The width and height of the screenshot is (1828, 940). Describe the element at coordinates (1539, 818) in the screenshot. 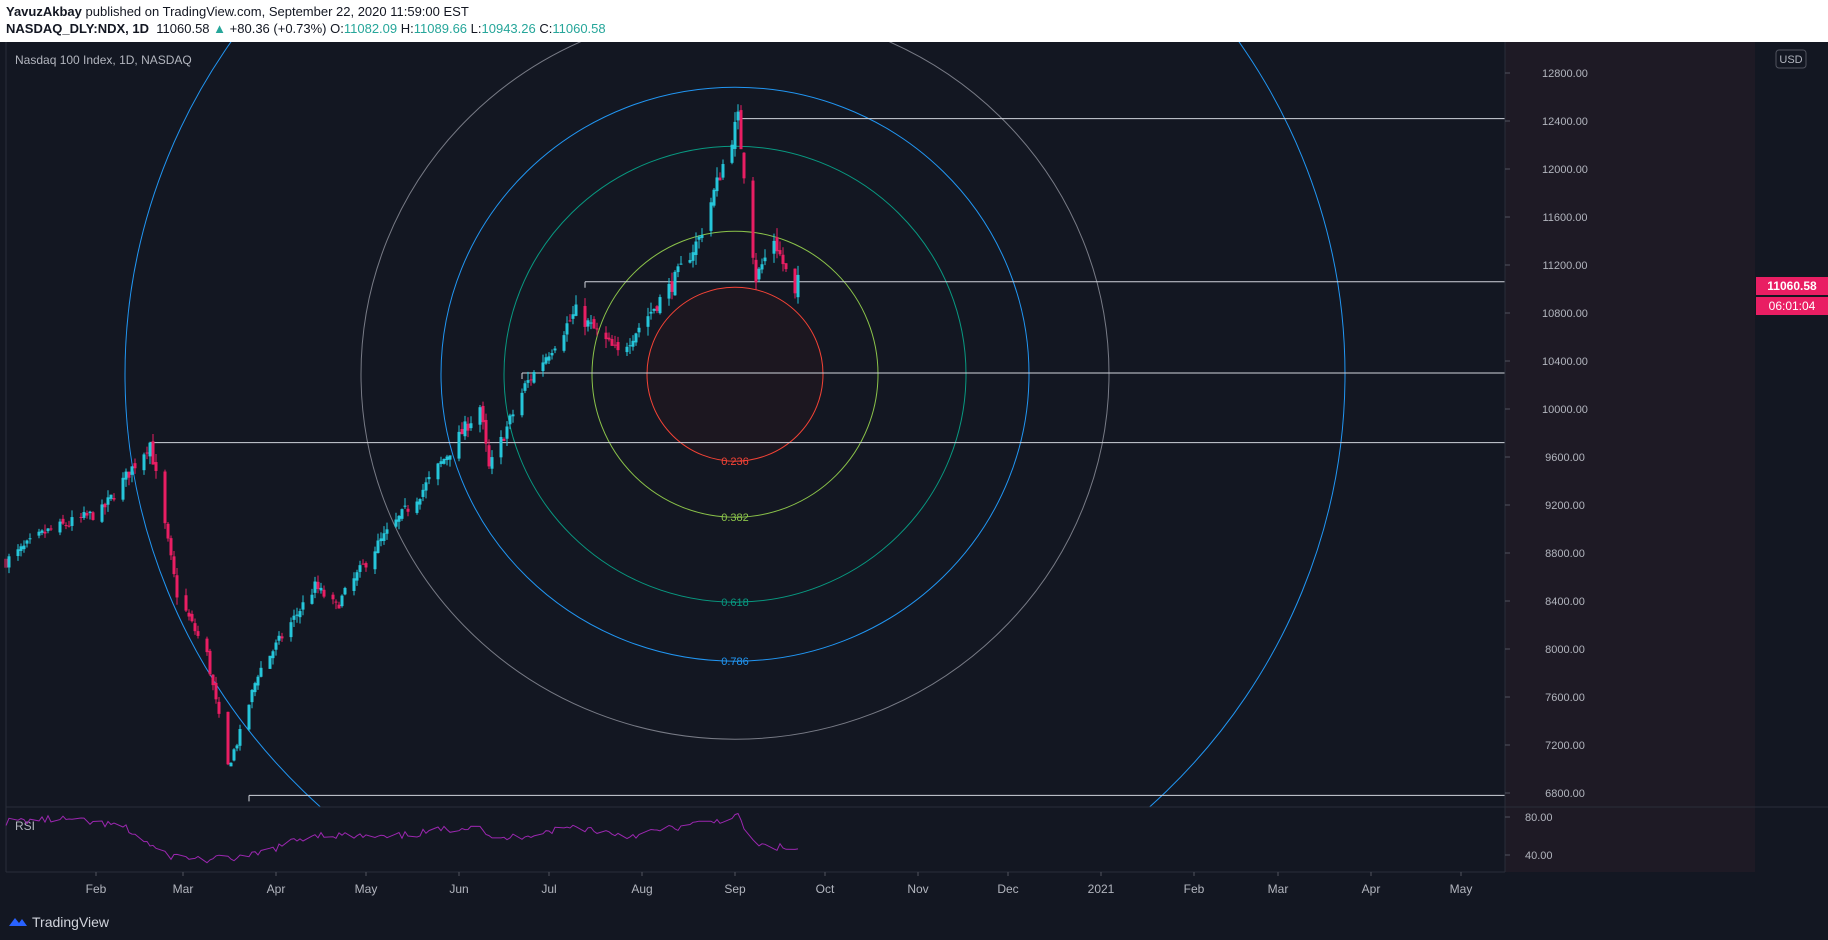

I see `rsi-tick-label: 80.00` at that location.